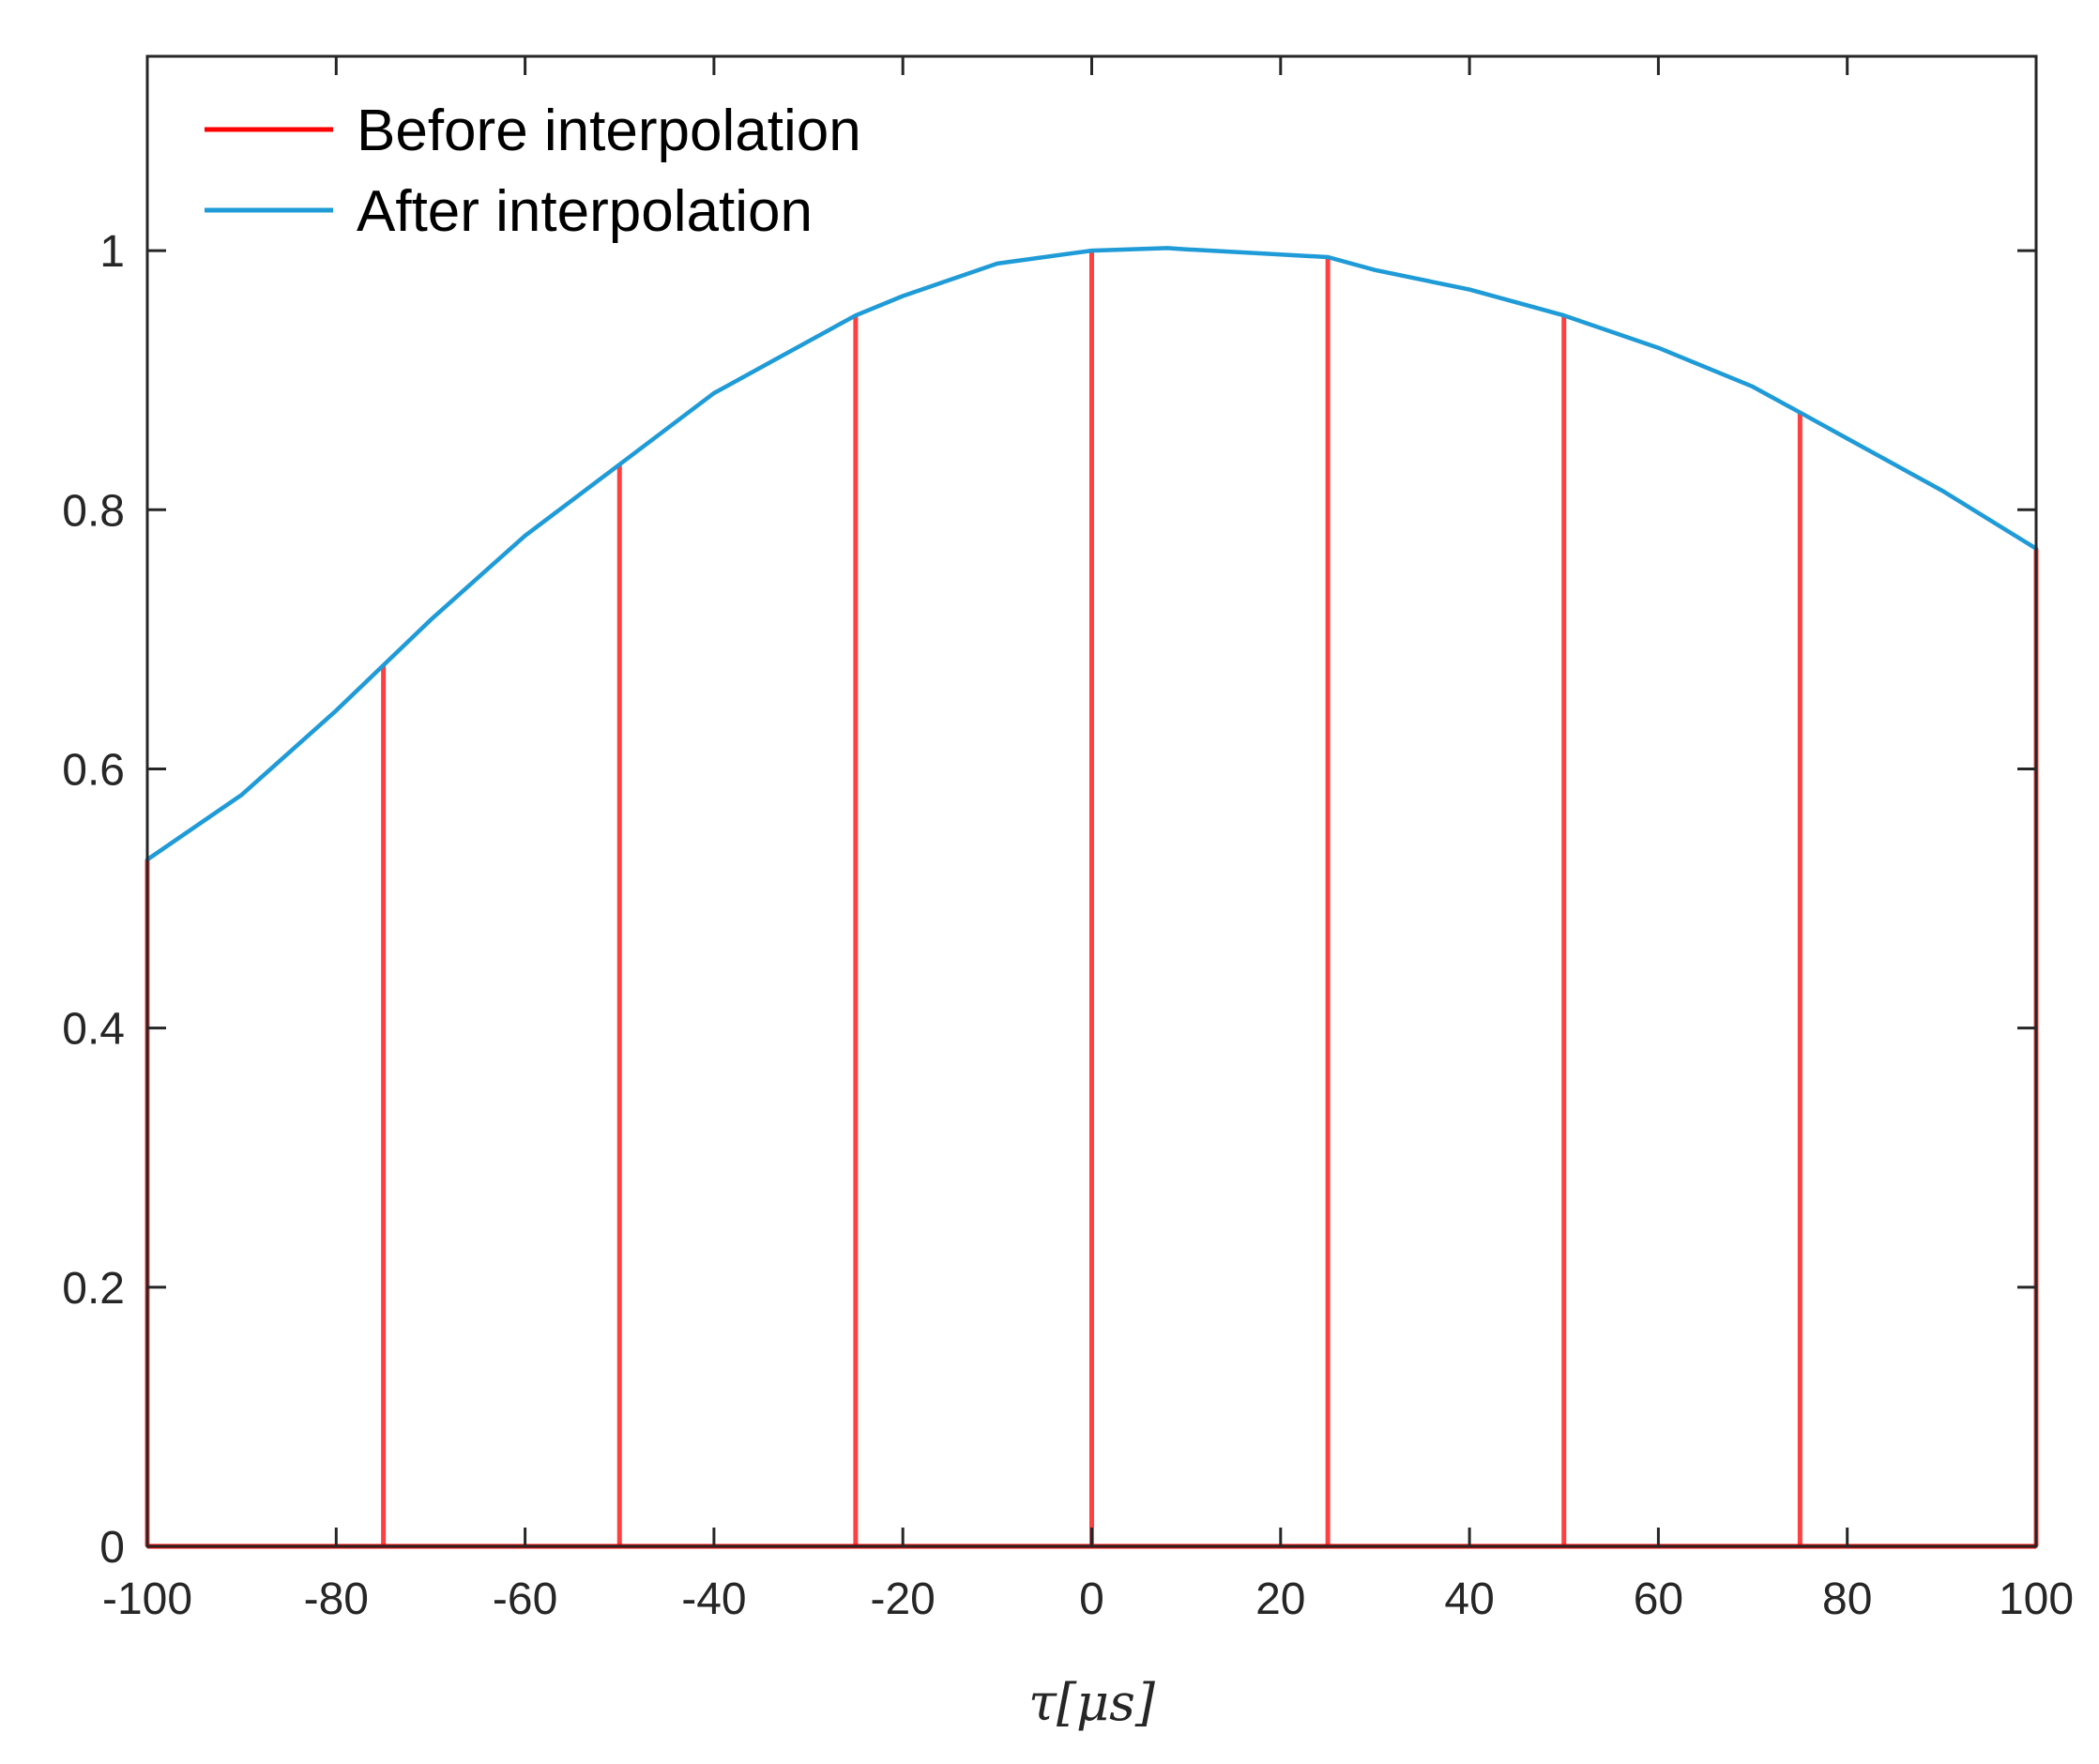 The image size is (2099, 1764). What do you see at coordinates (903, 1599) in the screenshot?
I see `x-tick-label: -20` at bounding box center [903, 1599].